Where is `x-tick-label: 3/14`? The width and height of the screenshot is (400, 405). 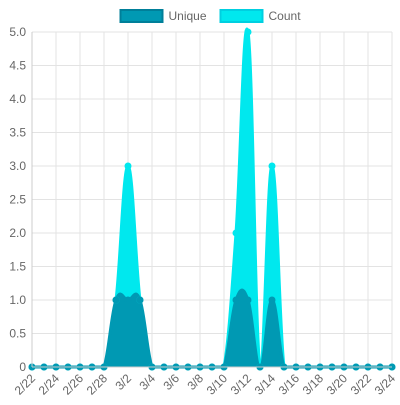 x-tick-label: 3/14 is located at coordinates (265, 384).